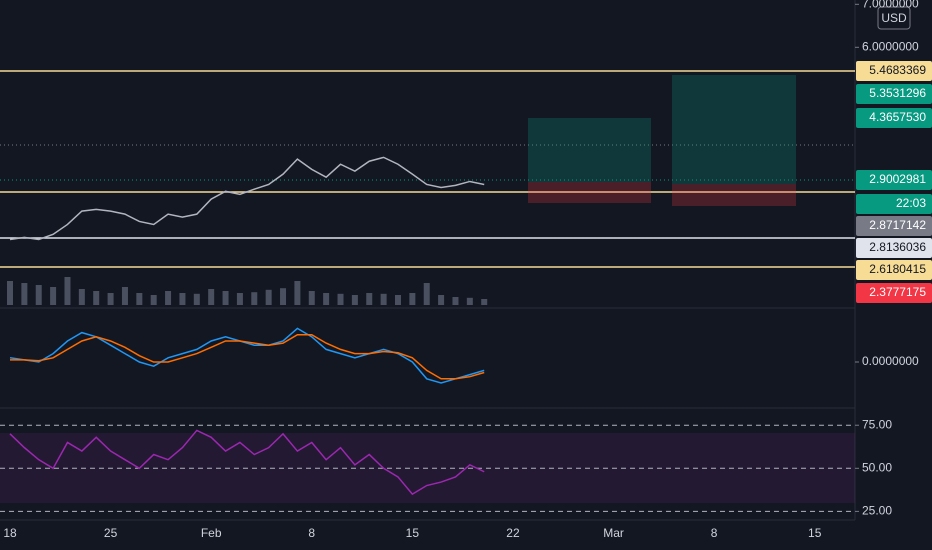 This screenshot has height=550, width=932. I want to click on currency-box, so click(894, 18).